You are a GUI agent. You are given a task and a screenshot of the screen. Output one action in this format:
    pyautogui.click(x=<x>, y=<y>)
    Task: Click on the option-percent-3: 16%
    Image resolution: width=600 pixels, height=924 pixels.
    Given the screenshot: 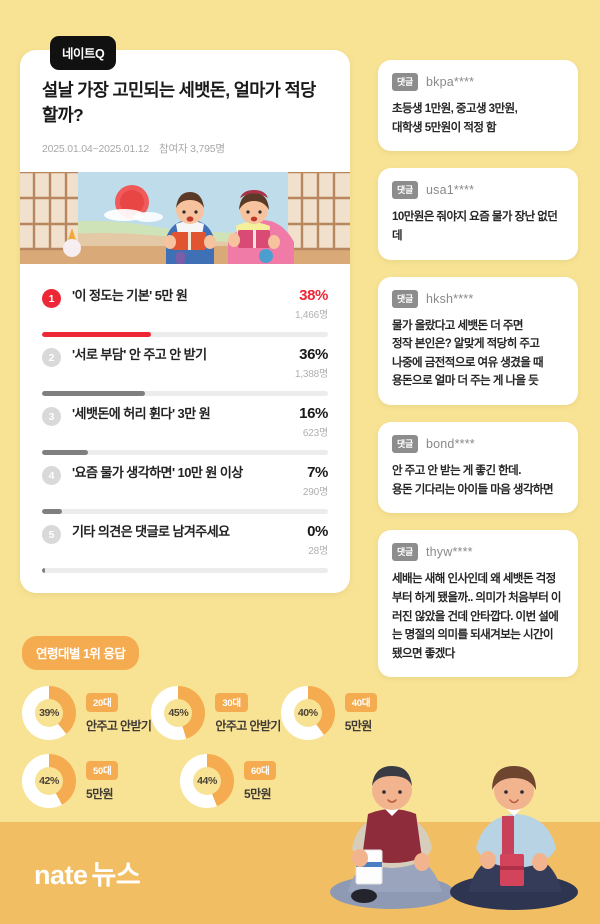 What is the action you would take?
    pyautogui.click(x=313, y=414)
    